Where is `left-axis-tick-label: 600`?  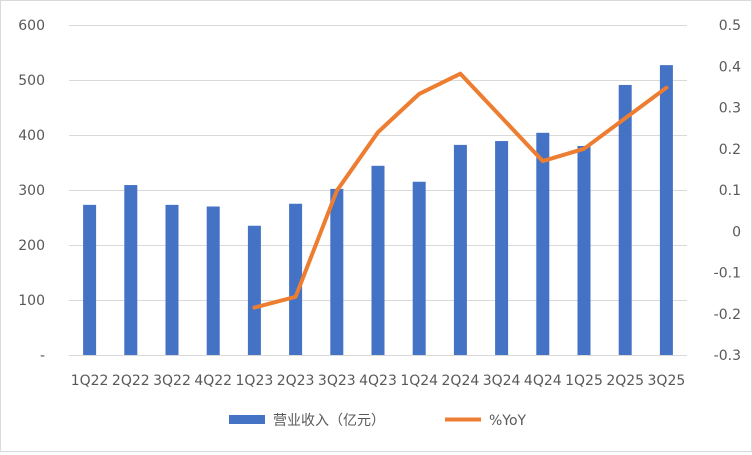 left-axis-tick-label: 600 is located at coordinates (31, 26).